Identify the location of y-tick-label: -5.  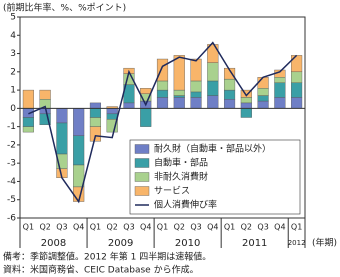
(11, 200).